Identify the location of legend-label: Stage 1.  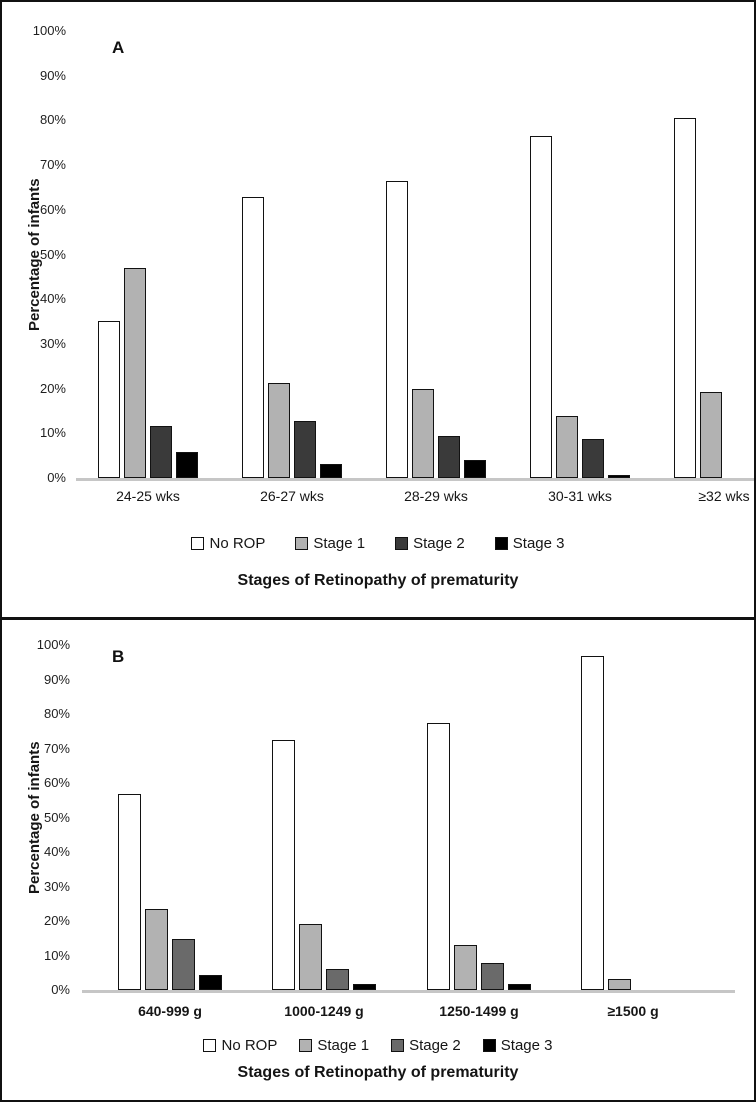
(343, 1045).